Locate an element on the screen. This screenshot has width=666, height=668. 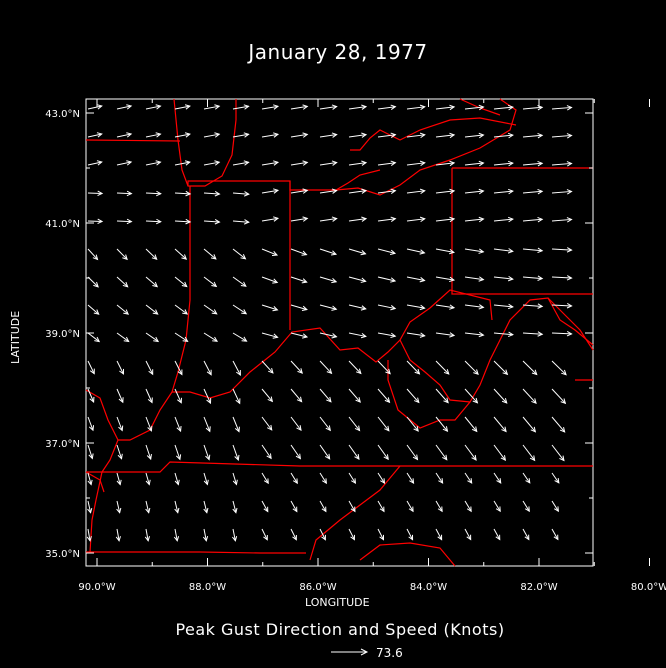
y-tick-label: 35.0°N is located at coordinates (62, 554).